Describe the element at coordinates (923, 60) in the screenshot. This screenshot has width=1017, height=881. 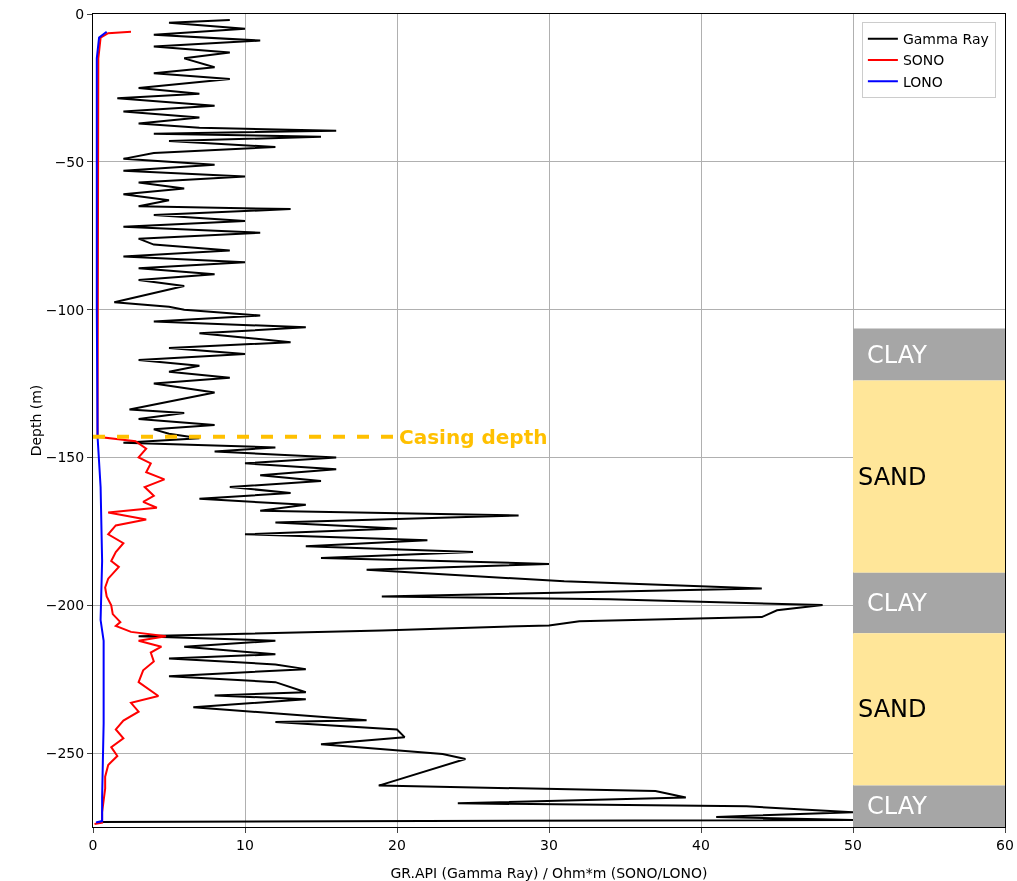
I see `legend-label: SONO` at that location.